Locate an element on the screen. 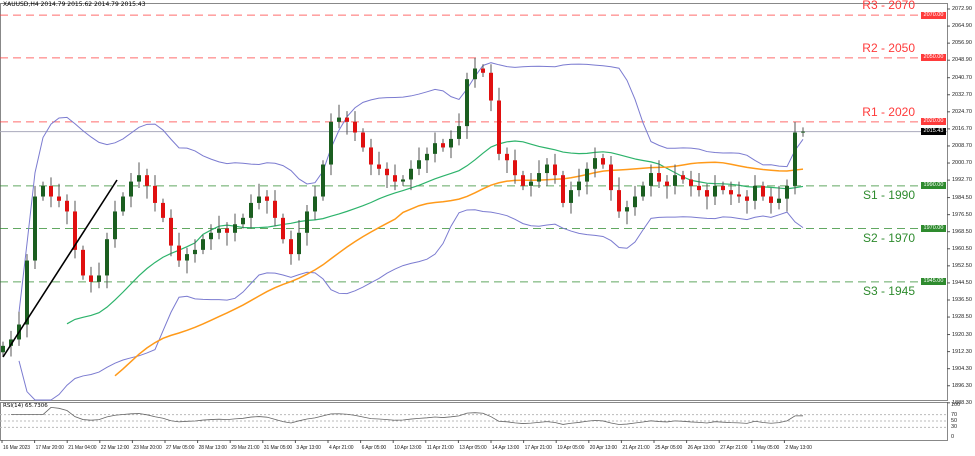 Image resolution: width=975 pixels, height=456 pixels. y-tick-label: 1904.30 is located at coordinates (962, 368).